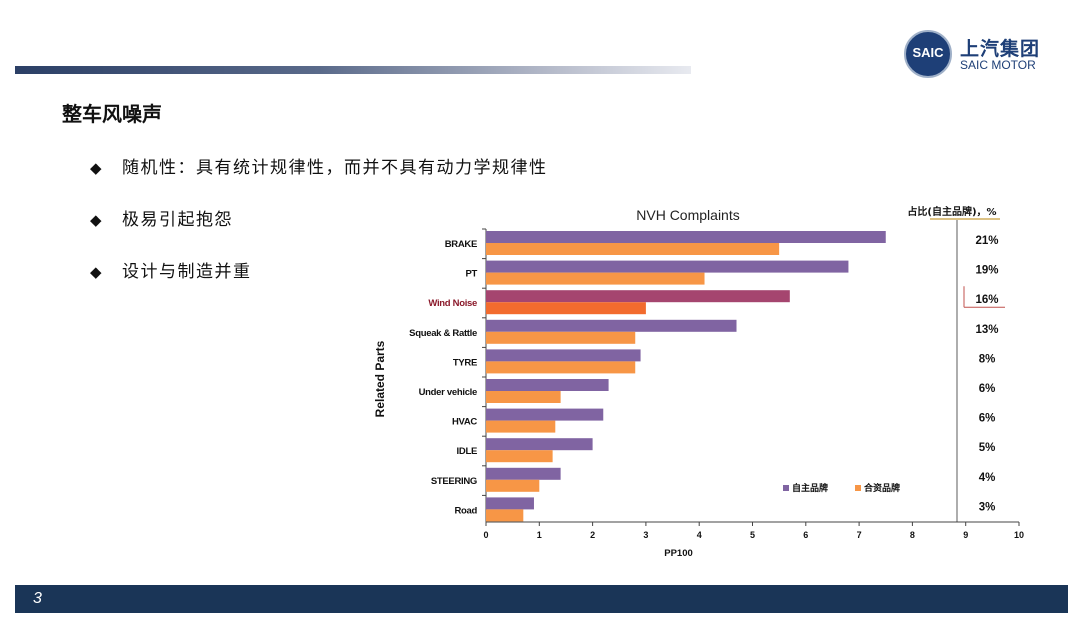 The image size is (1080, 622). I want to click on bullet-item: ◆ 随机性：具有统计规律性，而并不具有动力学规律性, so click(319, 181).